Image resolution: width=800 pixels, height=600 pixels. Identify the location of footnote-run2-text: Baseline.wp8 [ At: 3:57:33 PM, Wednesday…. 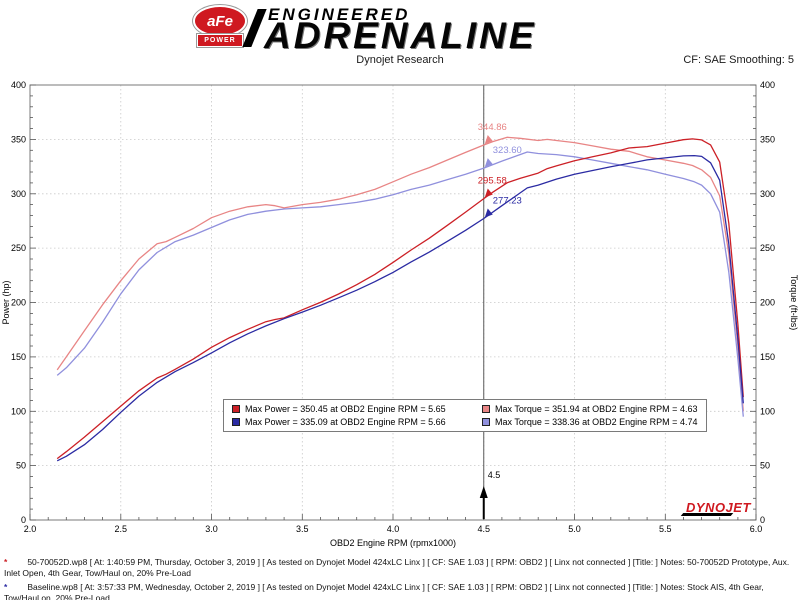
(384, 590).